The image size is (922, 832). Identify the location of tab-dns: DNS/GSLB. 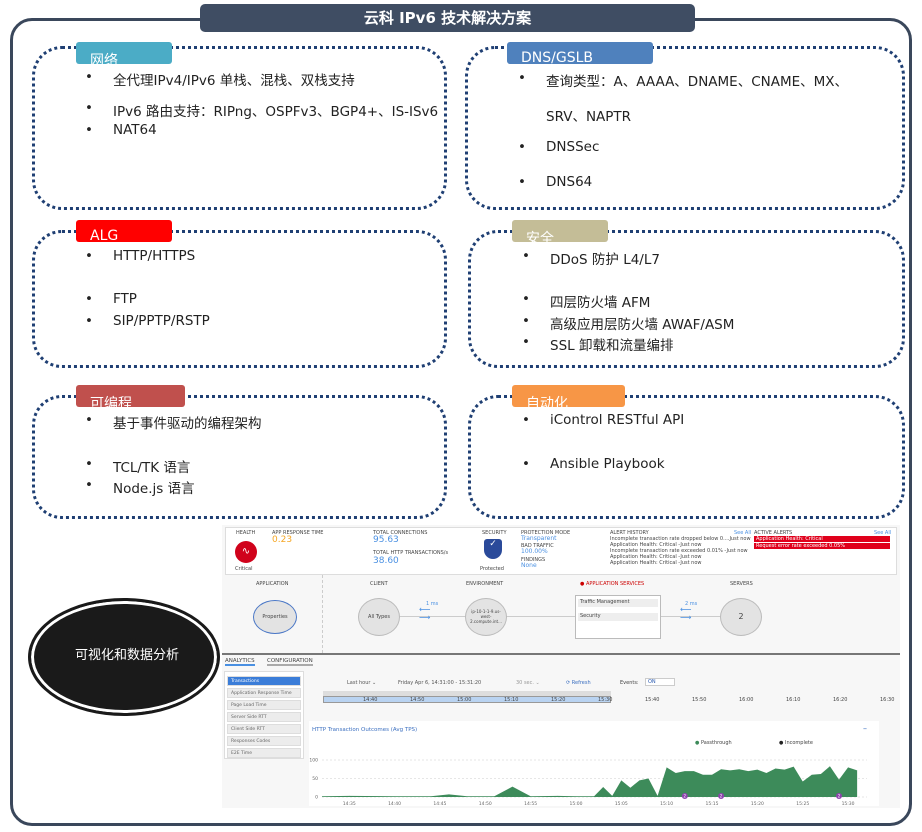
(580, 53).